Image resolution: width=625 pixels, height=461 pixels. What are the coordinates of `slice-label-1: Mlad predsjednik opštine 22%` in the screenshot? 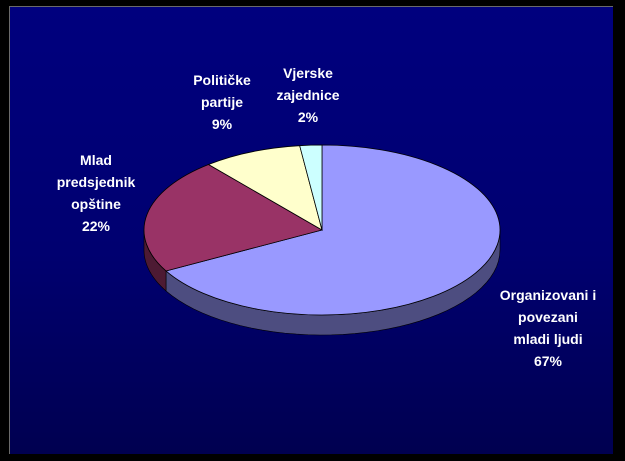 It's located at (96, 193).